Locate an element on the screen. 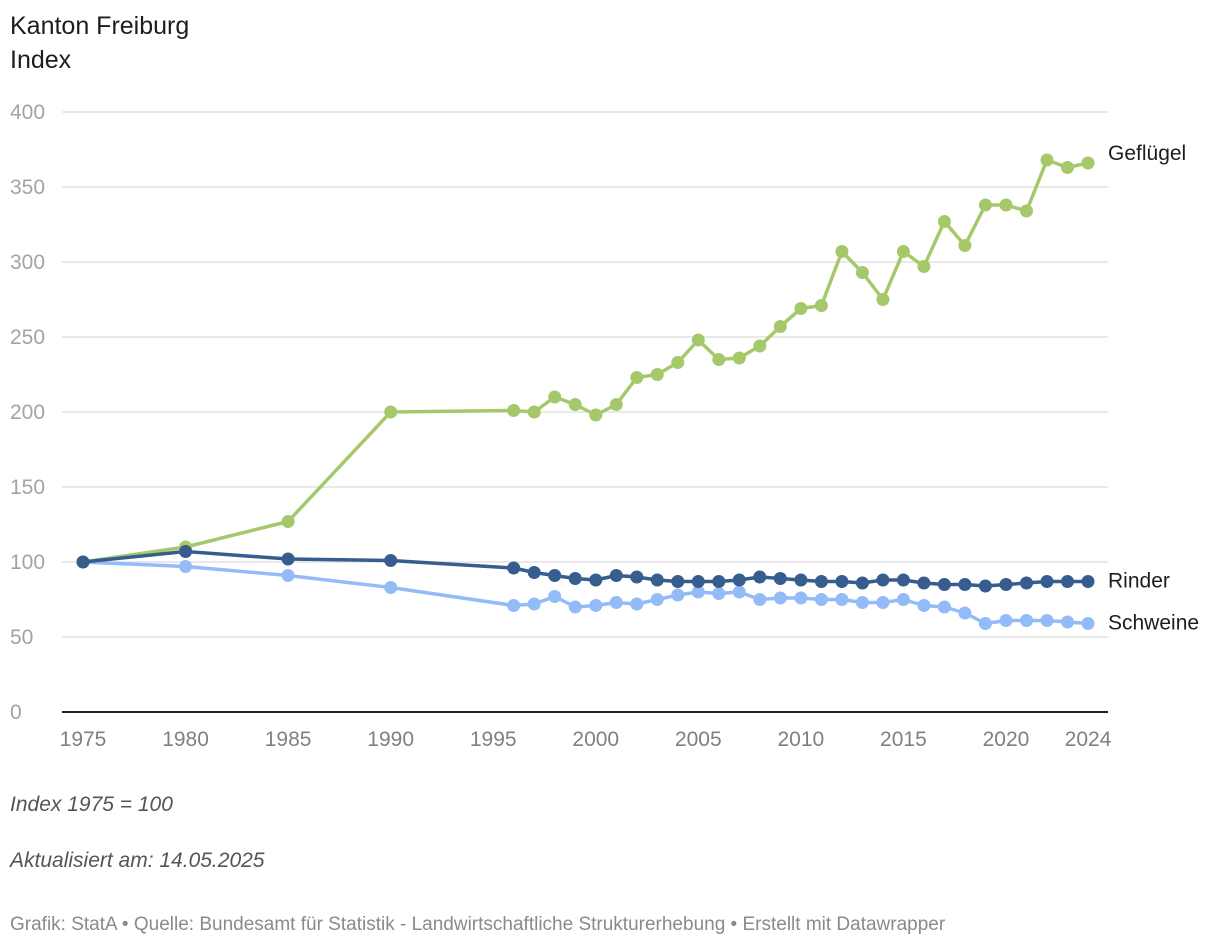  series-line-rinder is located at coordinates (585, 568).